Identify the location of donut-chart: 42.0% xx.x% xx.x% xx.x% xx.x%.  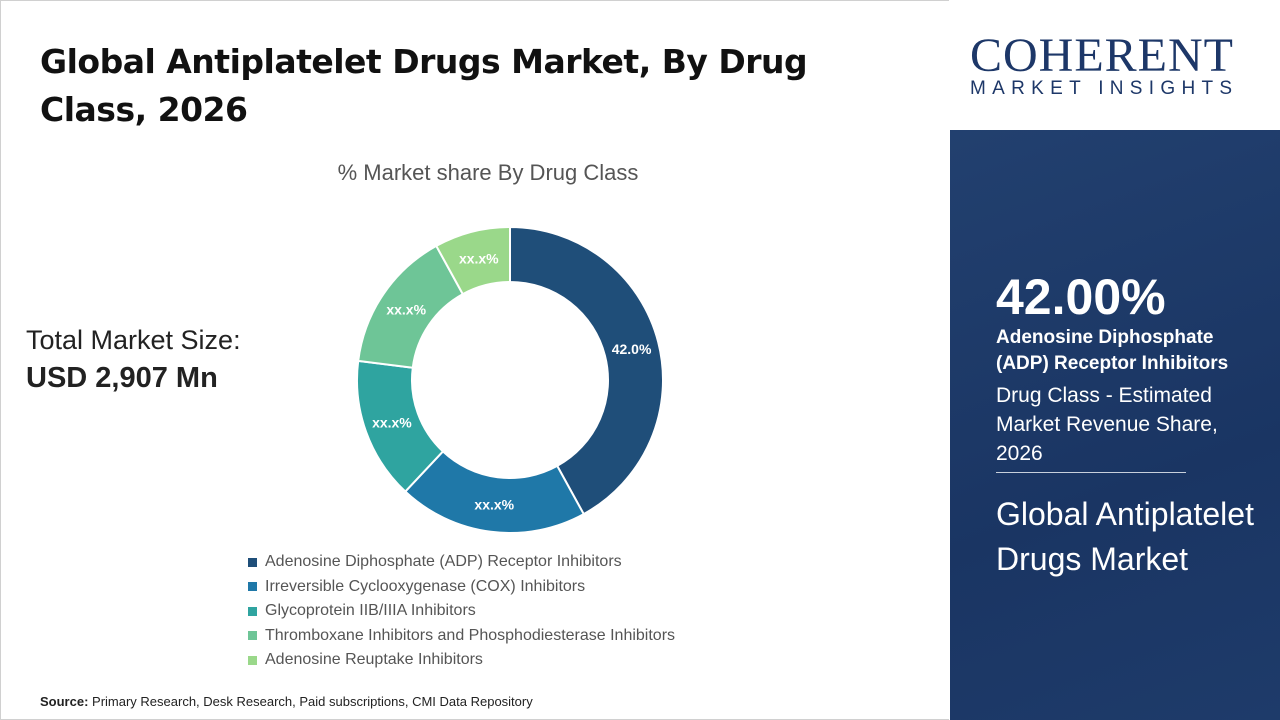
(510, 379).